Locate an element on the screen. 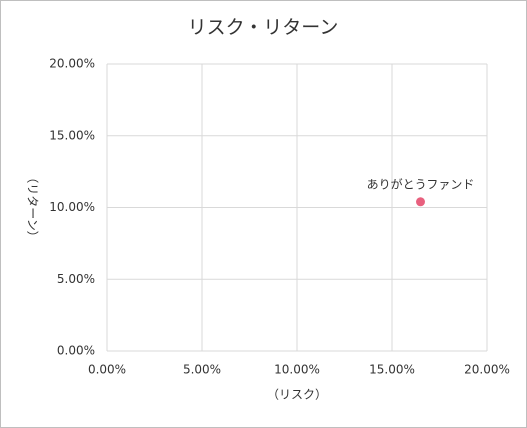 The height and width of the screenshot is (428, 527). x-tick-label: 10.00% is located at coordinates (297, 370).